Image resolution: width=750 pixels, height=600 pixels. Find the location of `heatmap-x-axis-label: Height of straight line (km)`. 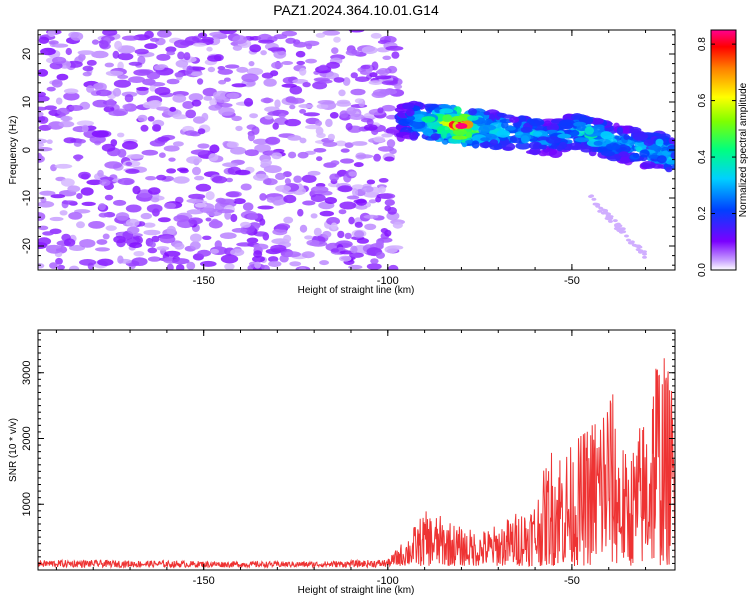

heatmap-x-axis-label: Height of straight line (km) is located at coordinates (356, 290).